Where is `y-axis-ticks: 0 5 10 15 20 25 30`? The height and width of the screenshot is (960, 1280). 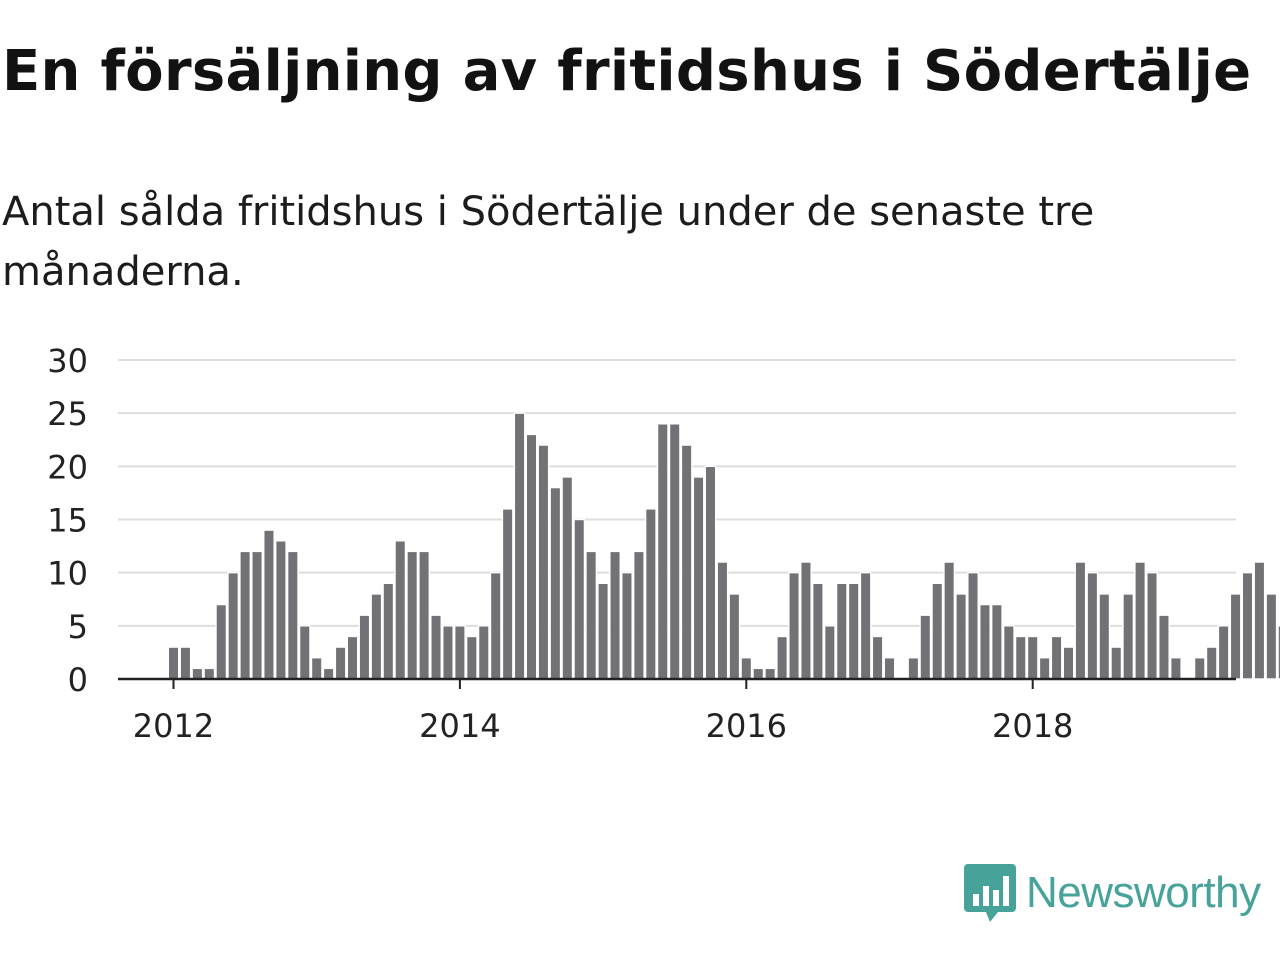 y-axis-ticks: 0 5 10 15 20 25 30 is located at coordinates (67, 520).